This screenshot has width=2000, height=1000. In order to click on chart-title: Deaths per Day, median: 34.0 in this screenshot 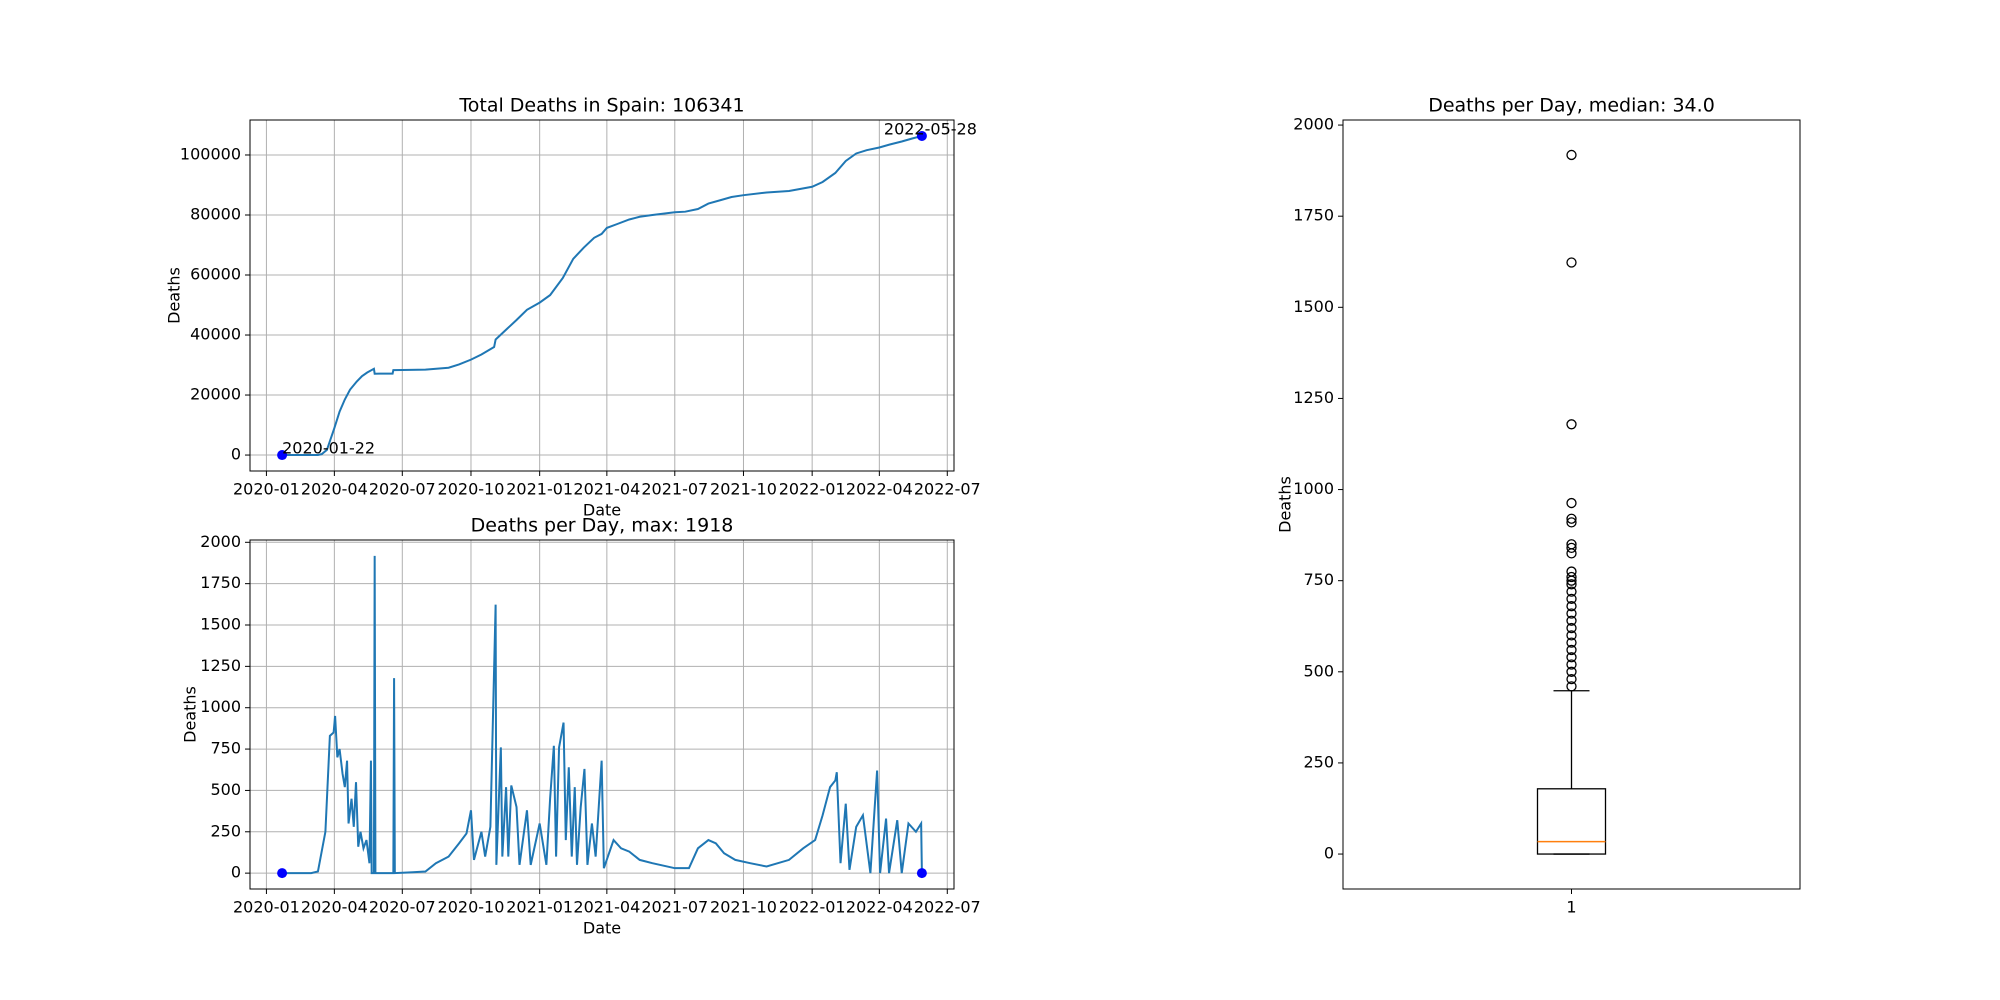, I will do `click(1571, 106)`.